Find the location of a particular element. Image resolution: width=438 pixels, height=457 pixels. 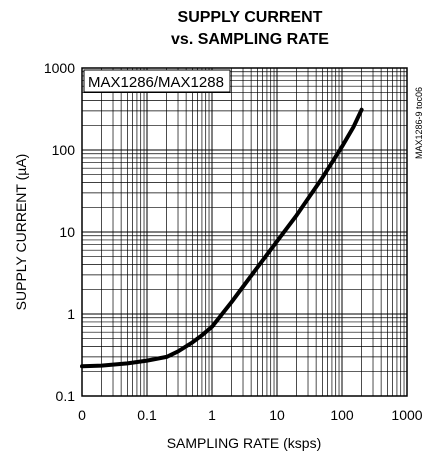

annotation-box: MAX1286/MAX1288 is located at coordinates (157, 81).